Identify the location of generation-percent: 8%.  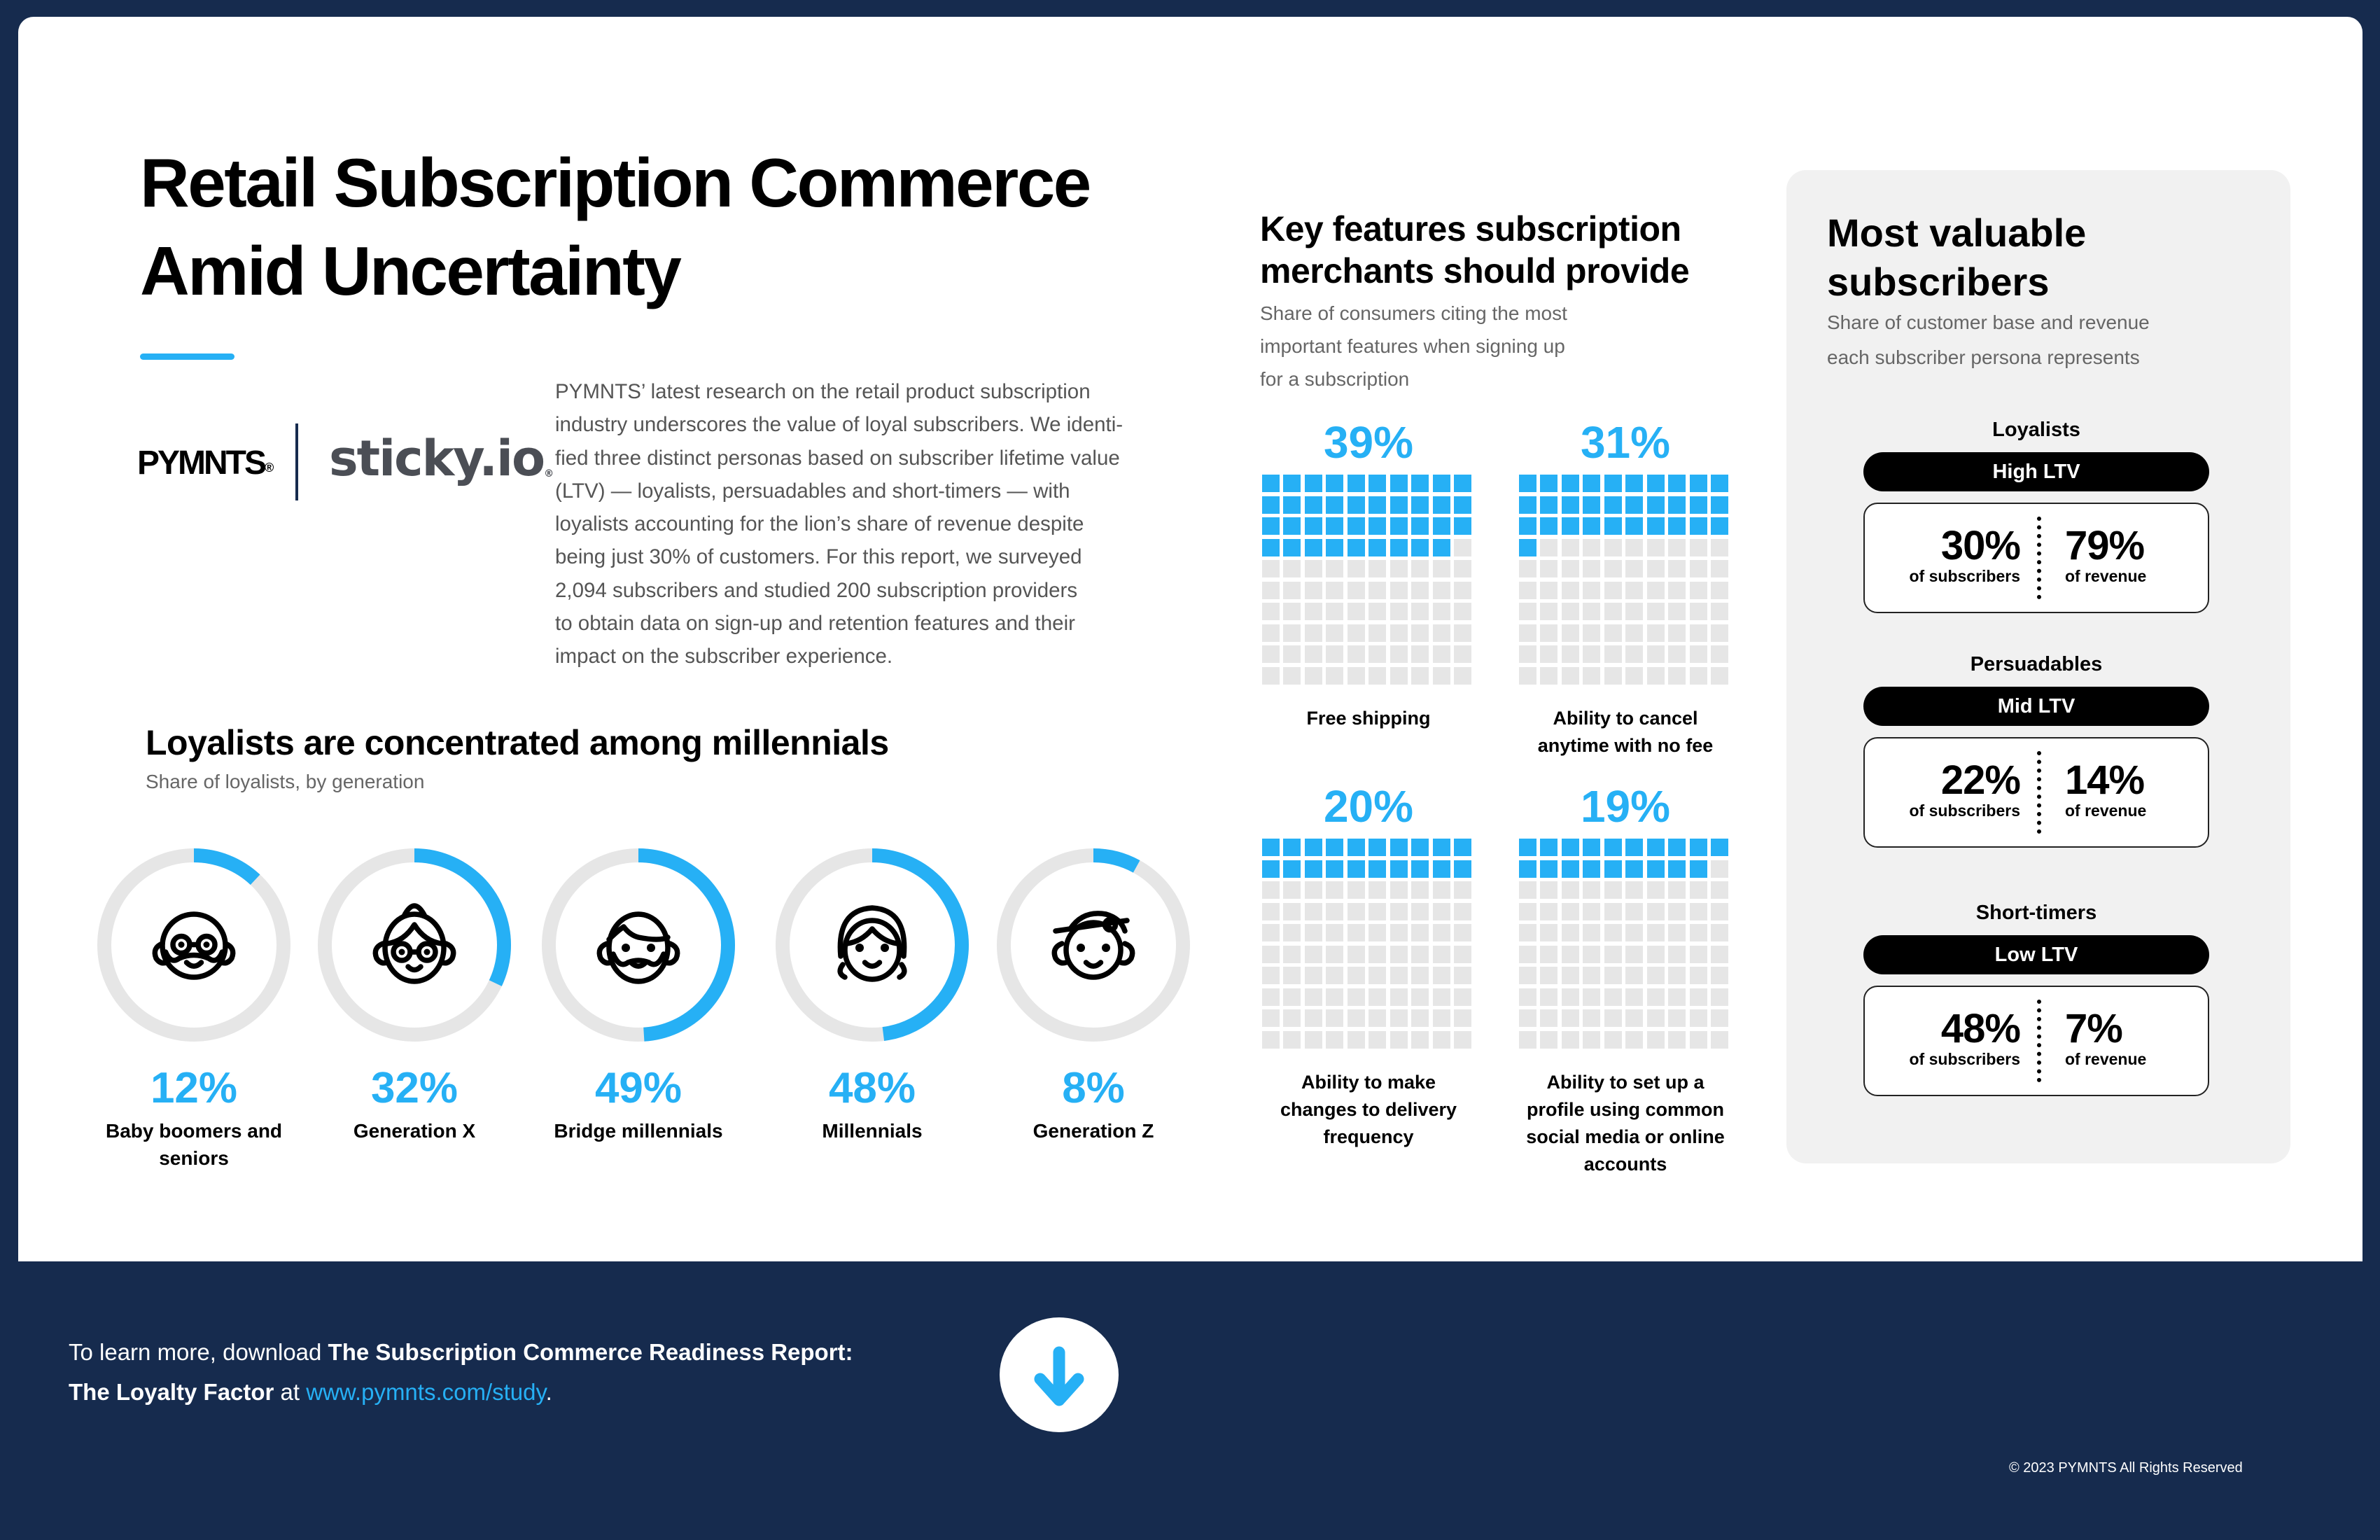
(1093, 1088).